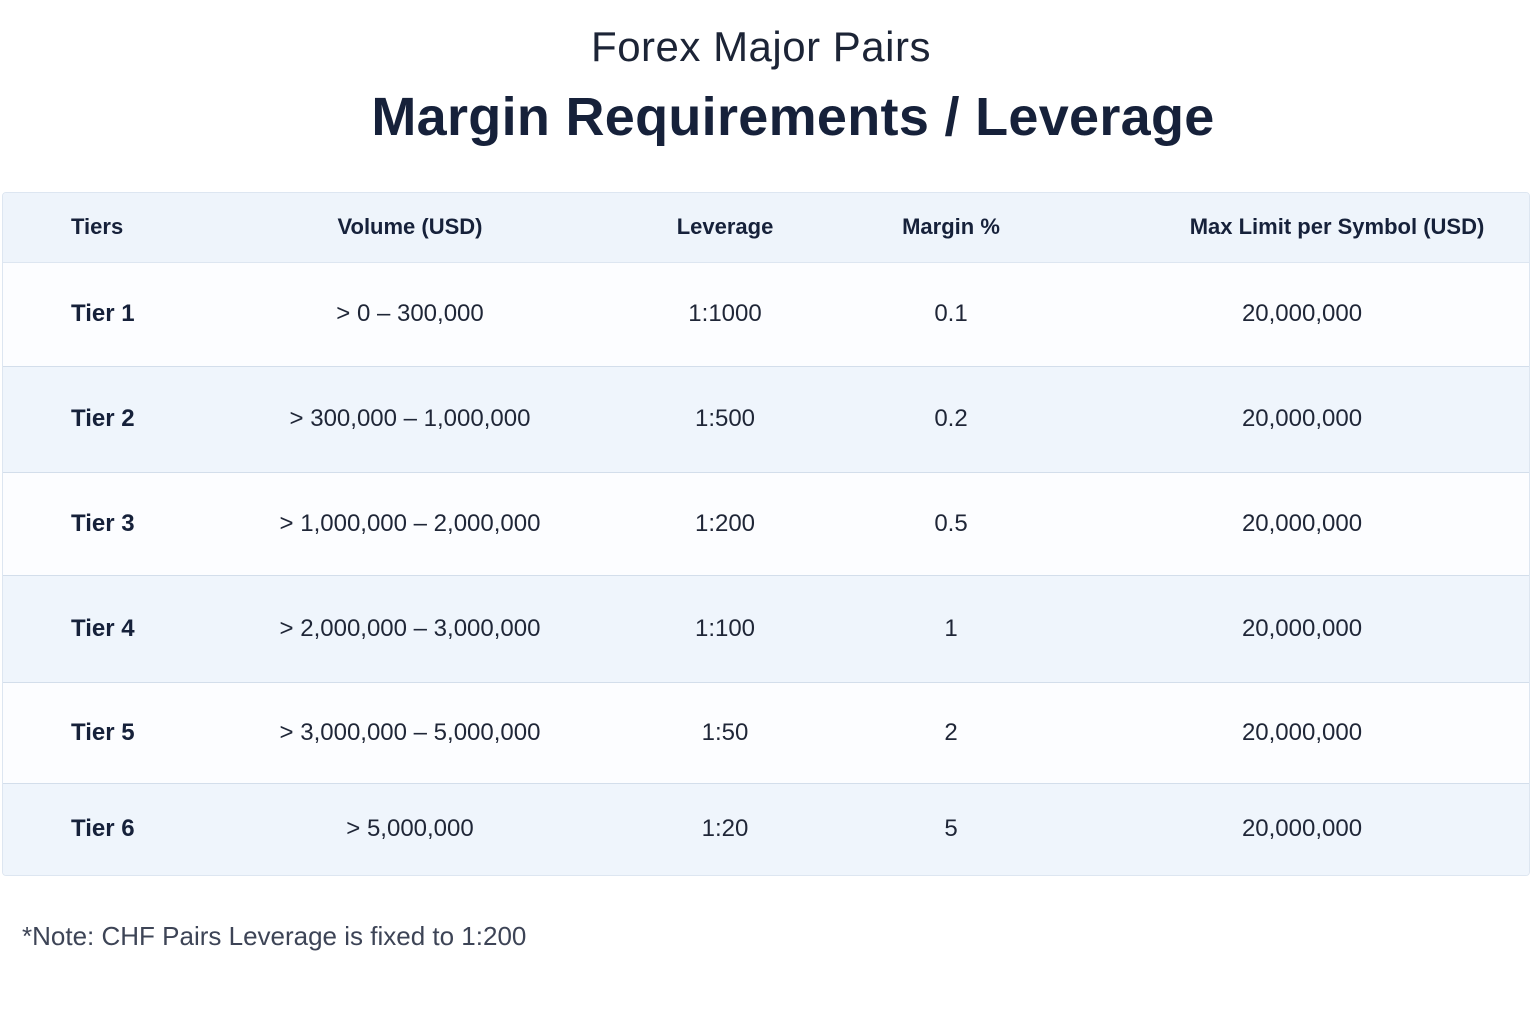 This screenshot has height=1024, width=1536. What do you see at coordinates (410, 228) in the screenshot?
I see `column-header-volume: Volume (USD)` at bounding box center [410, 228].